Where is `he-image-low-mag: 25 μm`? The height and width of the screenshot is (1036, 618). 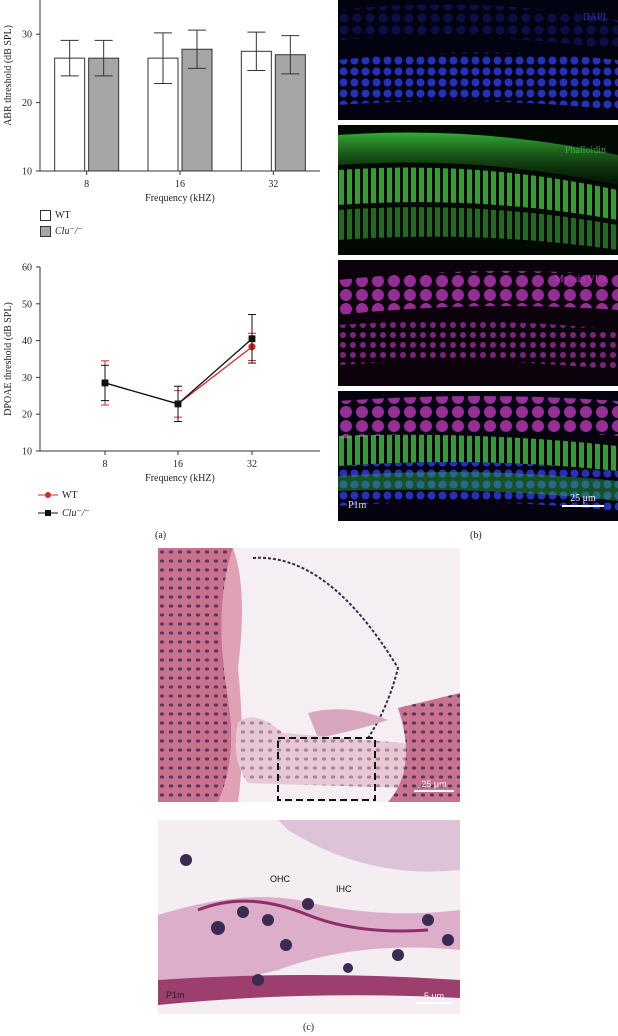
he-image-low-mag: 25 μm is located at coordinates (309, 675).